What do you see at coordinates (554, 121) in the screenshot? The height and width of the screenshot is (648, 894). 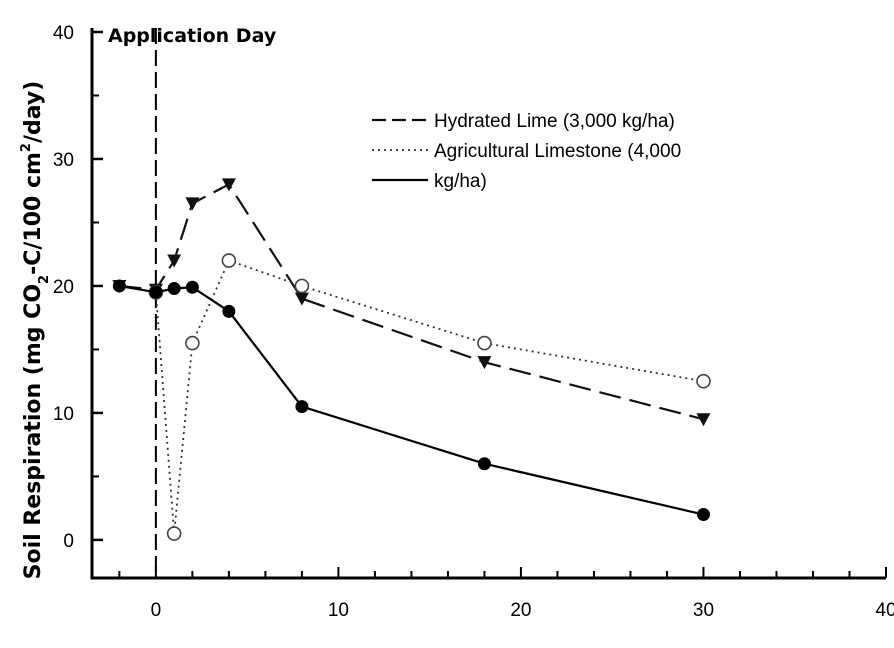 I see `legend-label: Hydrated Lime (3,000 kg/ha)` at bounding box center [554, 121].